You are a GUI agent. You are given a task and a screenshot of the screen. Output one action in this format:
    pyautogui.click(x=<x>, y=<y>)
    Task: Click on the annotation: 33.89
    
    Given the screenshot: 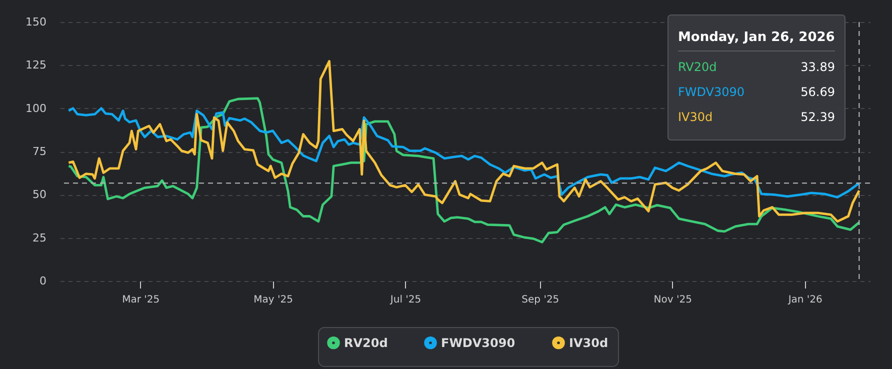 What is the action you would take?
    pyautogui.click(x=817, y=67)
    